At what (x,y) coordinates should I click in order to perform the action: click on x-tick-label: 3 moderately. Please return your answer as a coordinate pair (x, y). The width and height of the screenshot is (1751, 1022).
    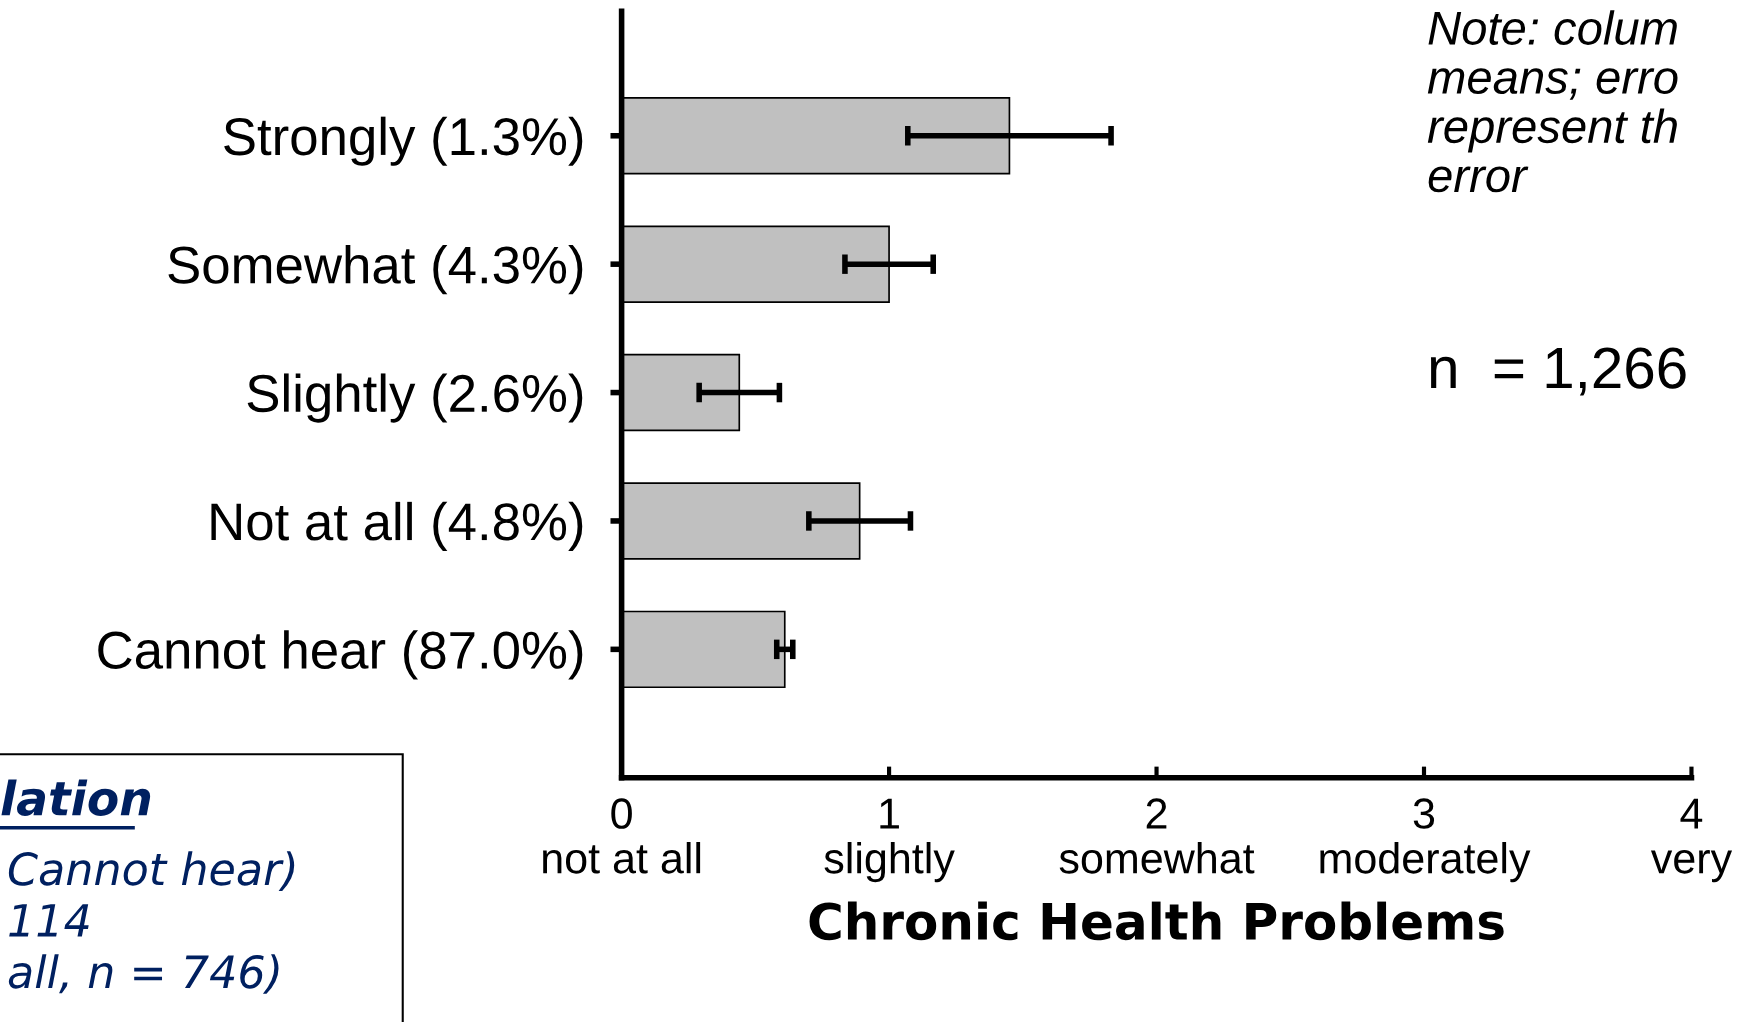
    Looking at the image, I should click on (1425, 840).